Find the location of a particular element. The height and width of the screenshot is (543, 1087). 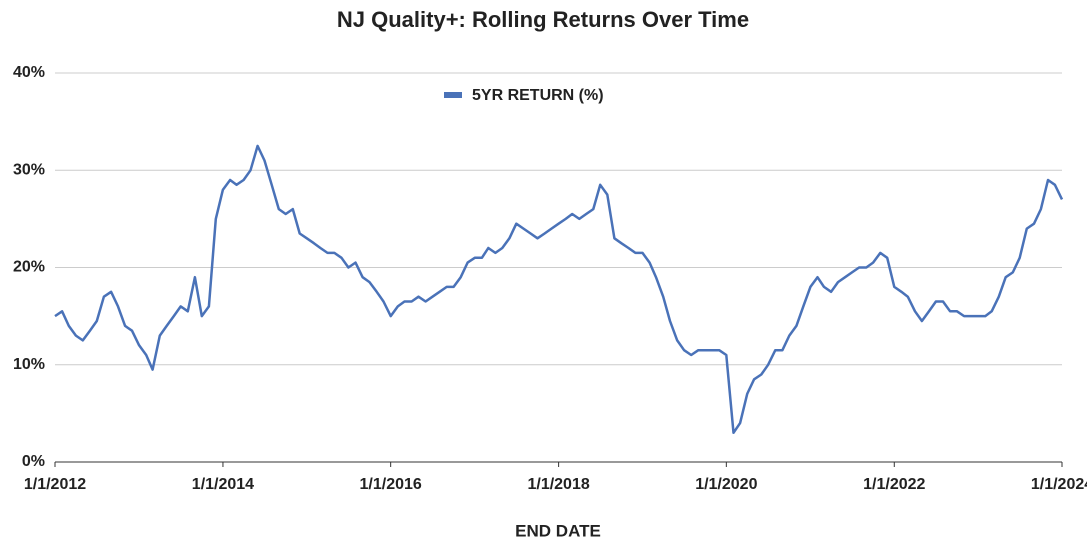

y-tick-label: 0% is located at coordinates (33, 461).